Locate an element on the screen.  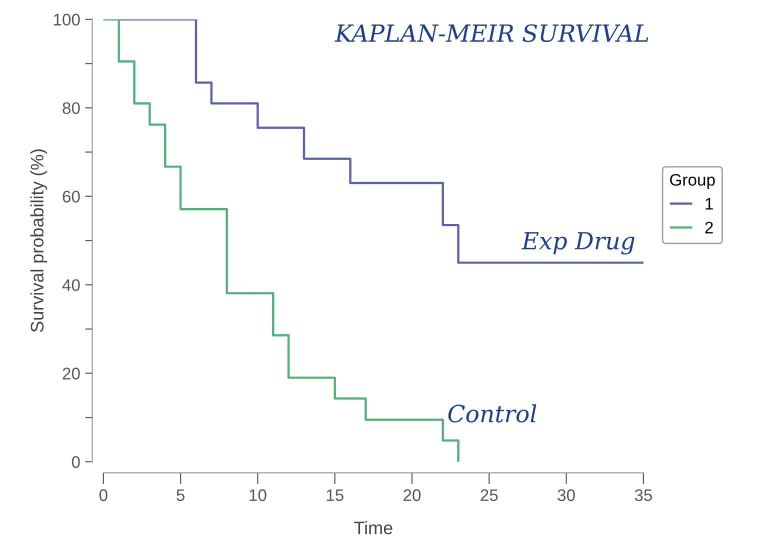
legend-label: 1 is located at coordinates (709, 204).